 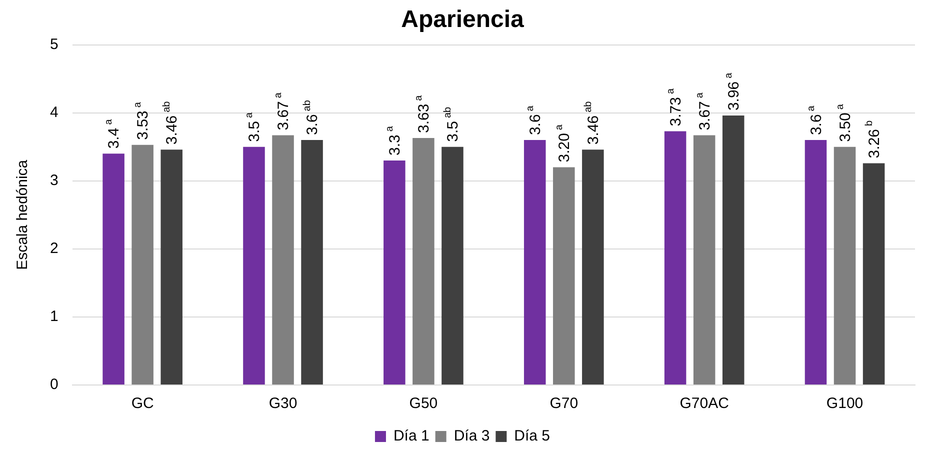 What do you see at coordinates (844, 123) in the screenshot?
I see `data-label: 3.50a` at bounding box center [844, 123].